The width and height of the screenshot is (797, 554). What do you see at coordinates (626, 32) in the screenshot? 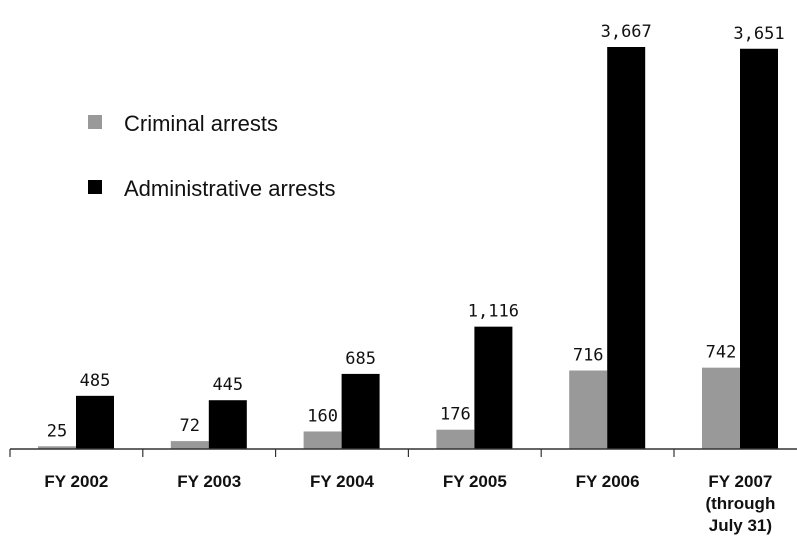
I see `data-label-administrative-arrests-fy-2006: 3,667` at bounding box center [626, 32].